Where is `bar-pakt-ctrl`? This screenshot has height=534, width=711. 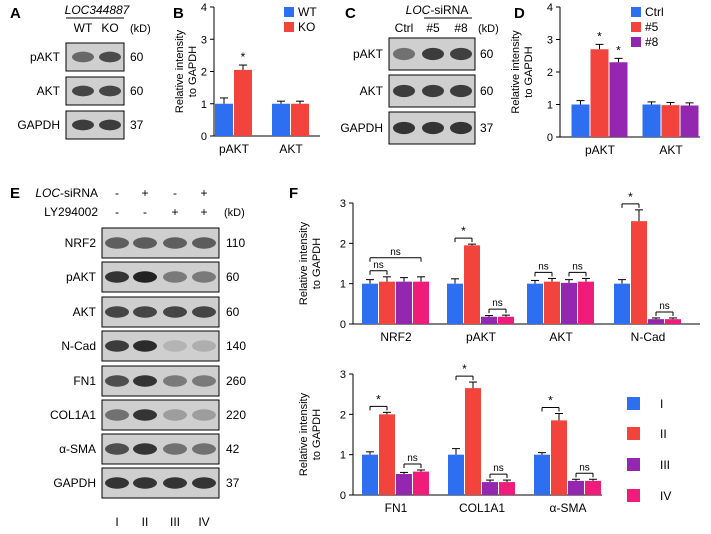
bar-pakt-ctrl is located at coordinates (580, 120).